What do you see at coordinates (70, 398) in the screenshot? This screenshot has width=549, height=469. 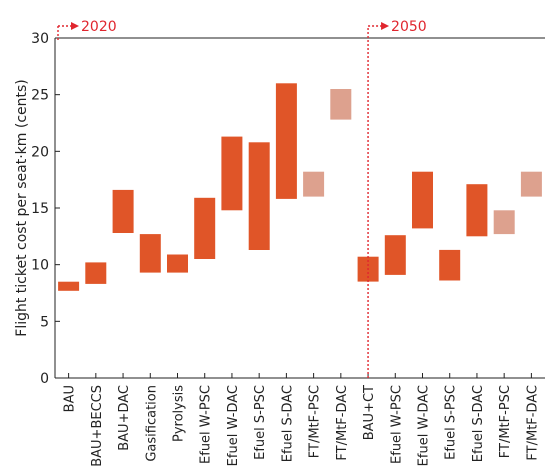 I see `x-tick-label: BAU` at bounding box center [70, 398].